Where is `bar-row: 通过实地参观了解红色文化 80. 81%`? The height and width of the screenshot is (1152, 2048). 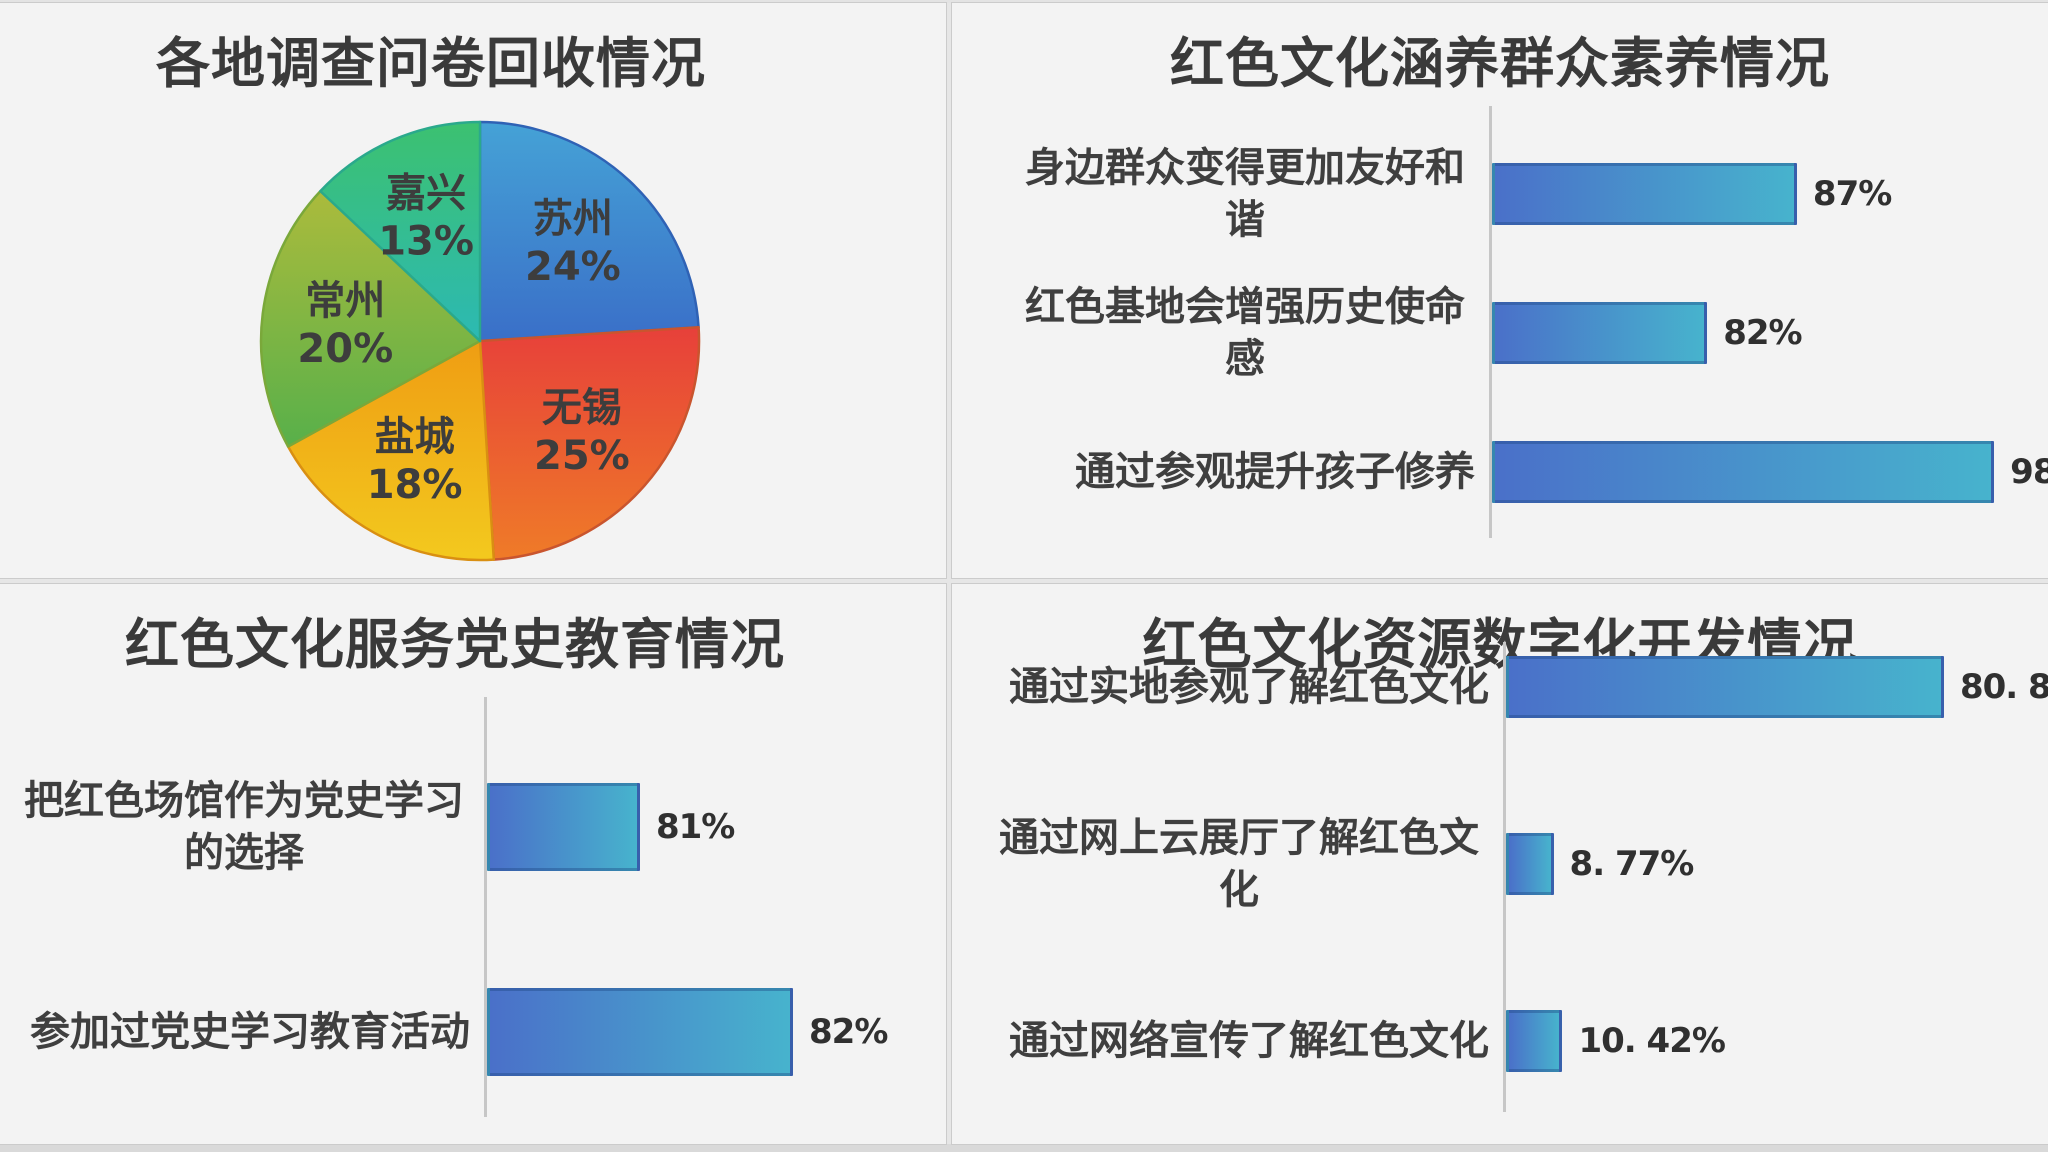 bar-row: 通过实地参观了解红色文化 80. 81% is located at coordinates (1500, 686).